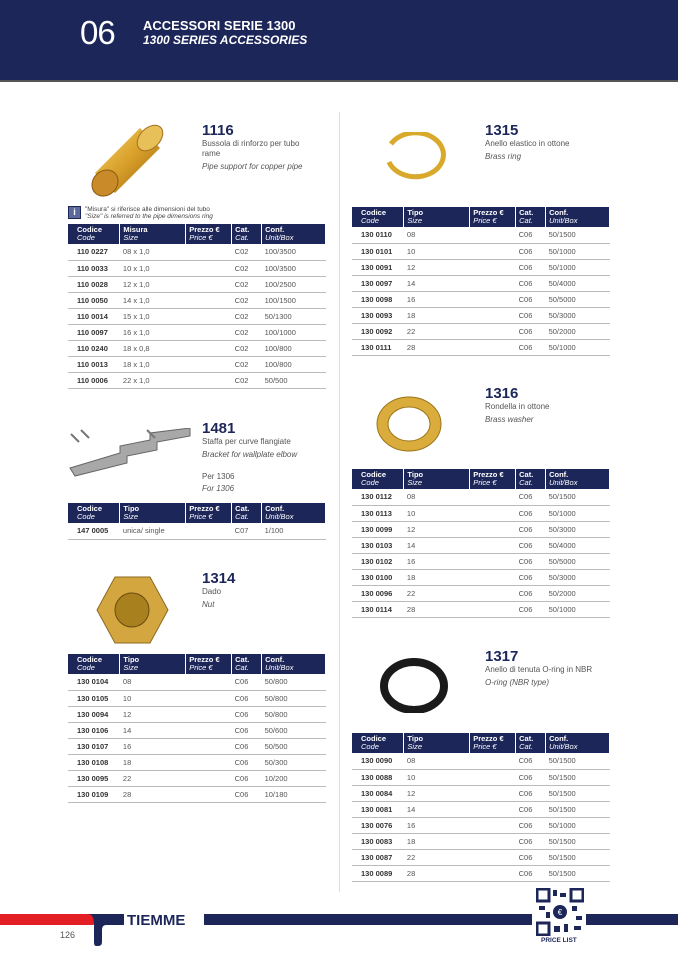 This screenshot has height=959, width=678. I want to click on table-cell: 130 0094, so click(94, 714).